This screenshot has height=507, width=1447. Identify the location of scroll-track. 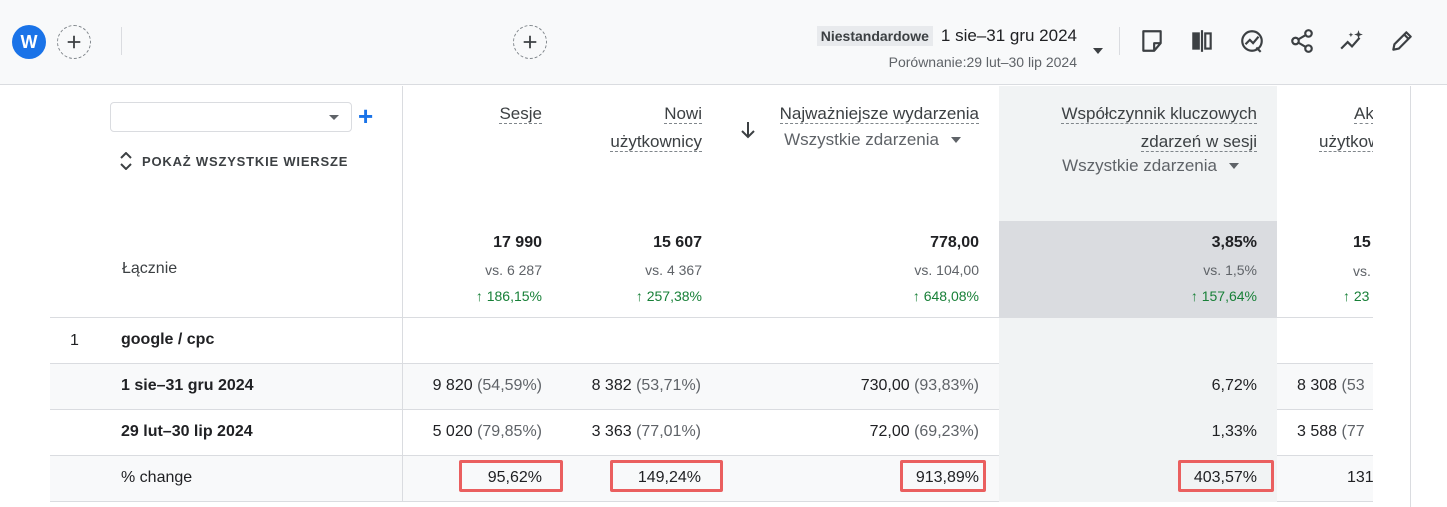
(1410, 296).